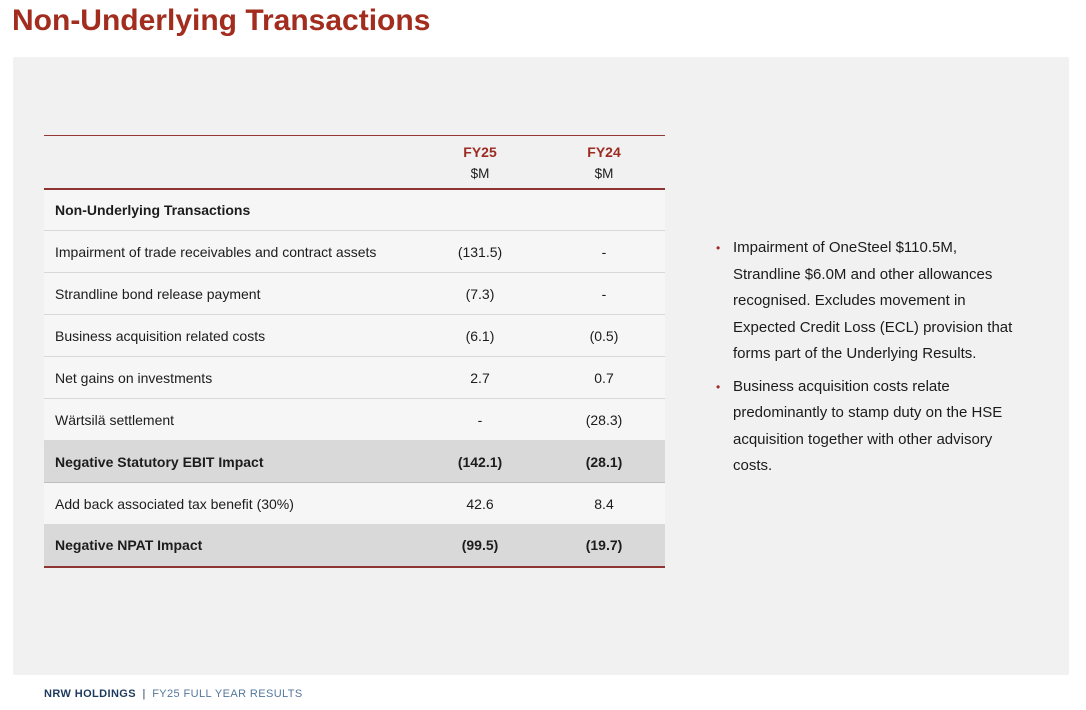 The width and height of the screenshot is (1086, 710). What do you see at coordinates (230, 176) in the screenshot?
I see `col-unit-blank` at bounding box center [230, 176].